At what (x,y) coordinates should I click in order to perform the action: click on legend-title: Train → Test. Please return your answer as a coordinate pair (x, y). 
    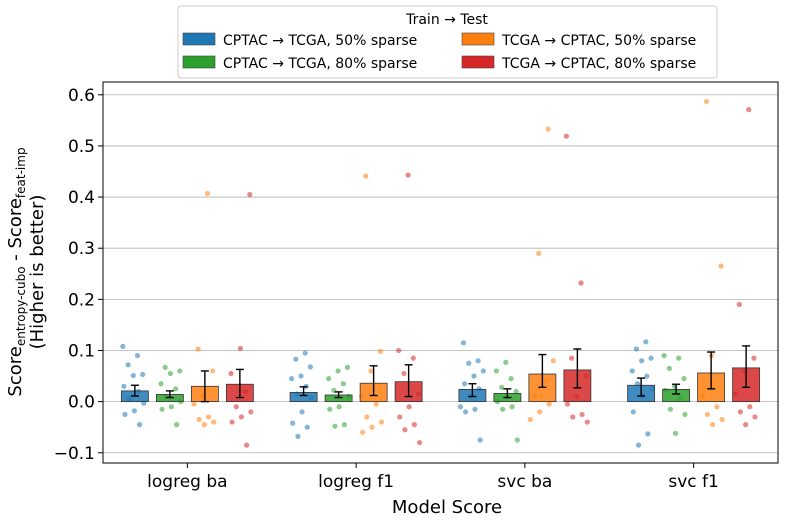
    Looking at the image, I should click on (446, 20).